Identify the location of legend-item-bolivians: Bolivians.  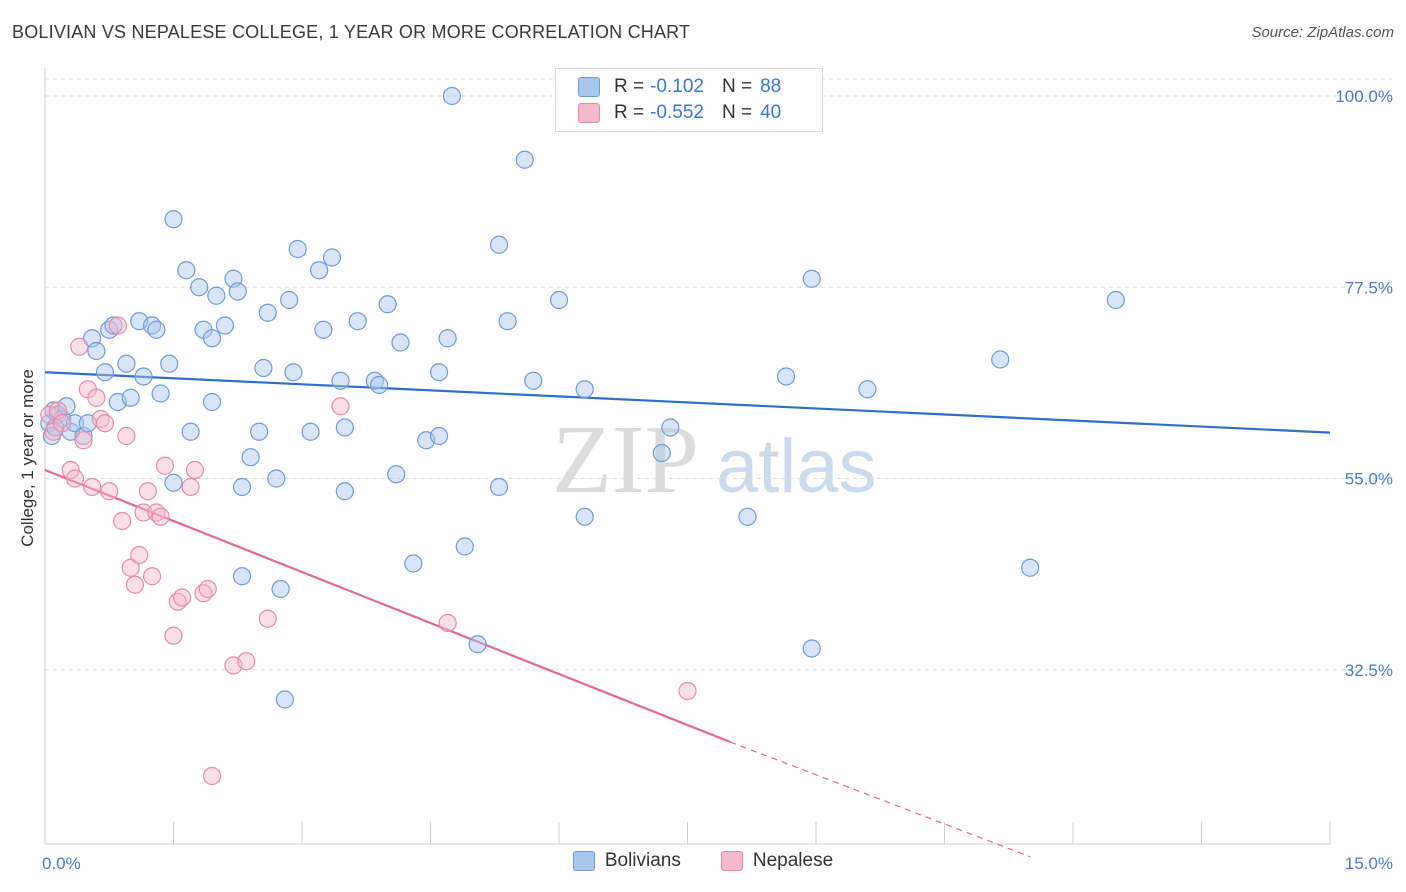
(626, 861).